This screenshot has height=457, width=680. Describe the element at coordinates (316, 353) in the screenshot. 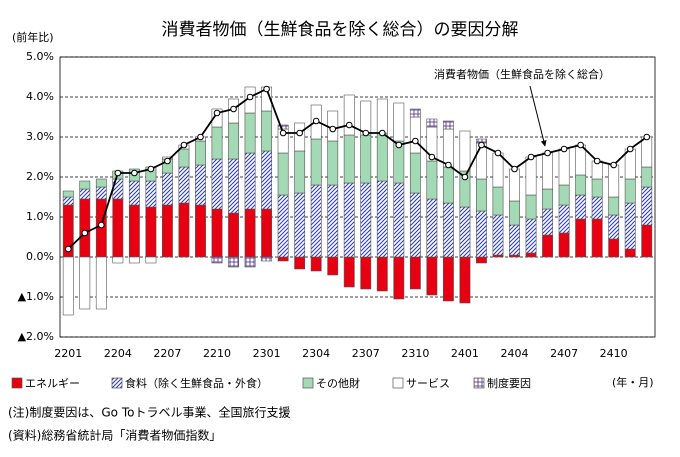

I see `x-tick-label: 2304` at that location.